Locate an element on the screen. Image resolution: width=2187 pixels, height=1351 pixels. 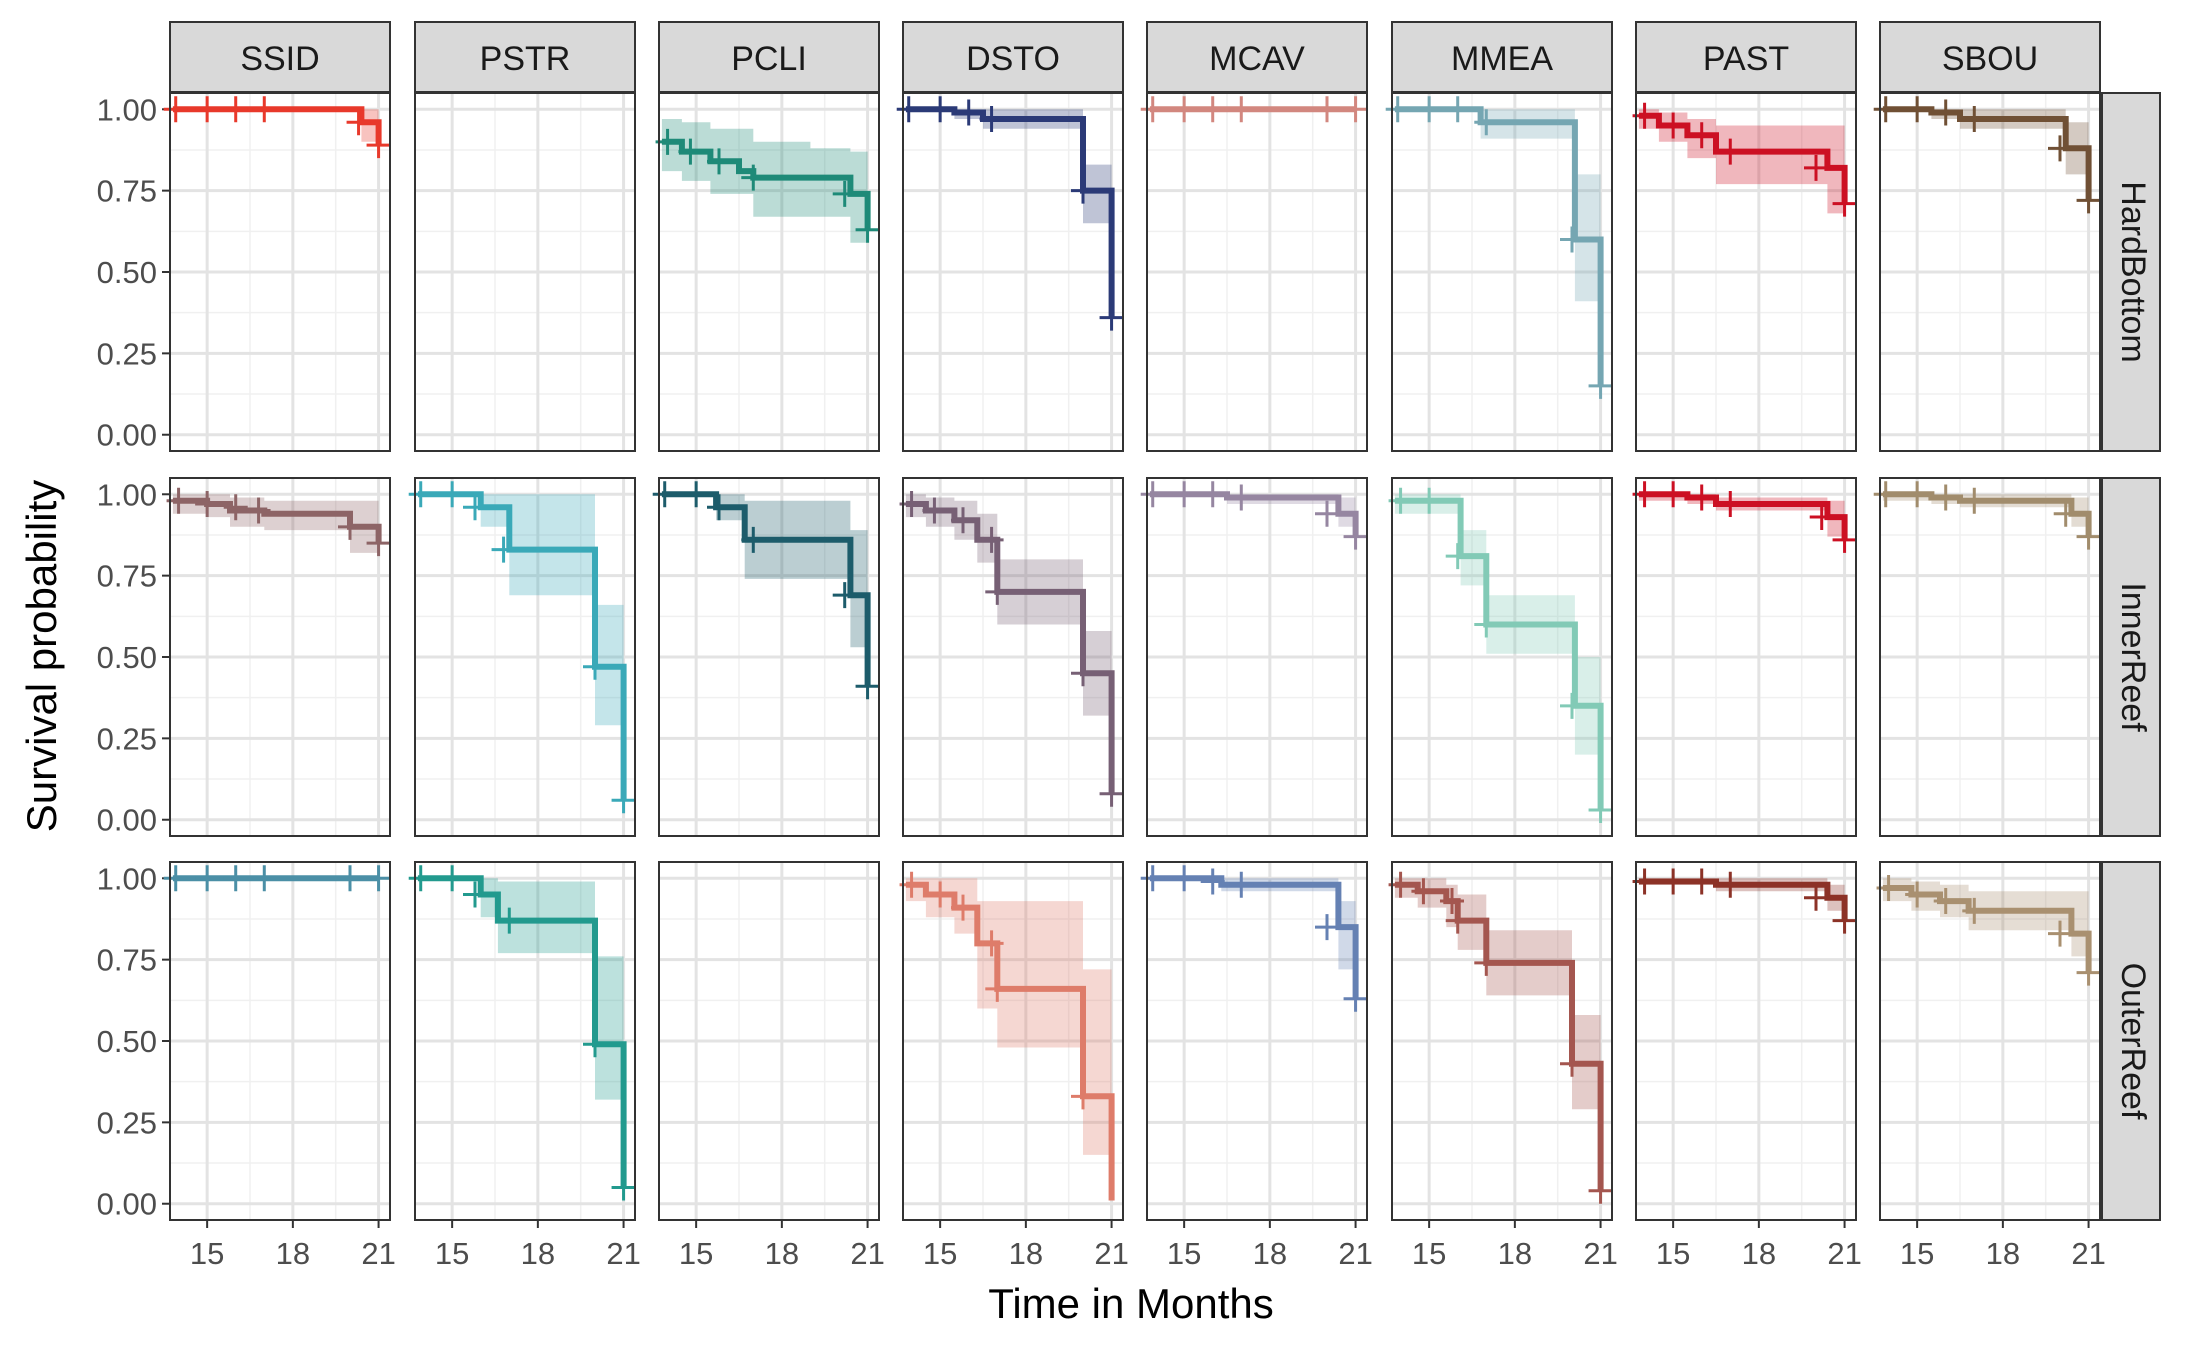
y-tick-label: 0.00 is located at coordinates (127, 820).